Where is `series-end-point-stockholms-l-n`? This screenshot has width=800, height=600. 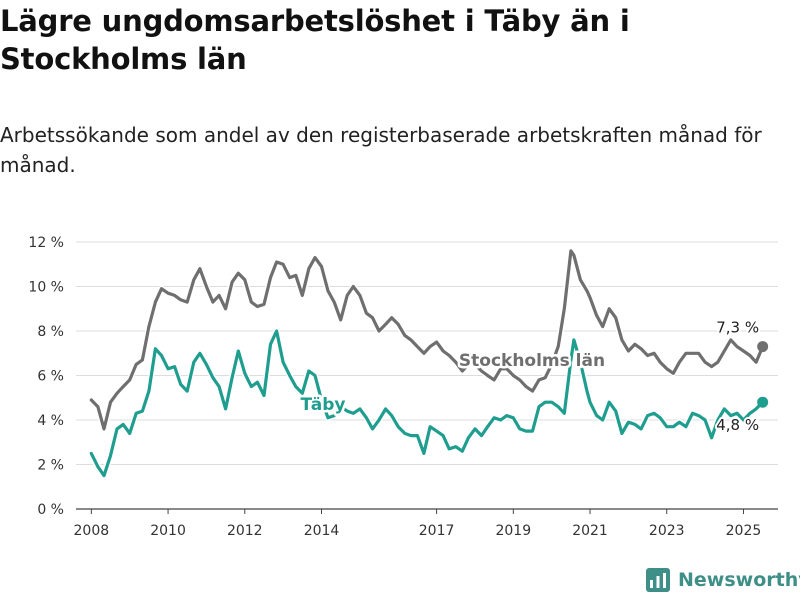 series-end-point-stockholms-l-n is located at coordinates (763, 347).